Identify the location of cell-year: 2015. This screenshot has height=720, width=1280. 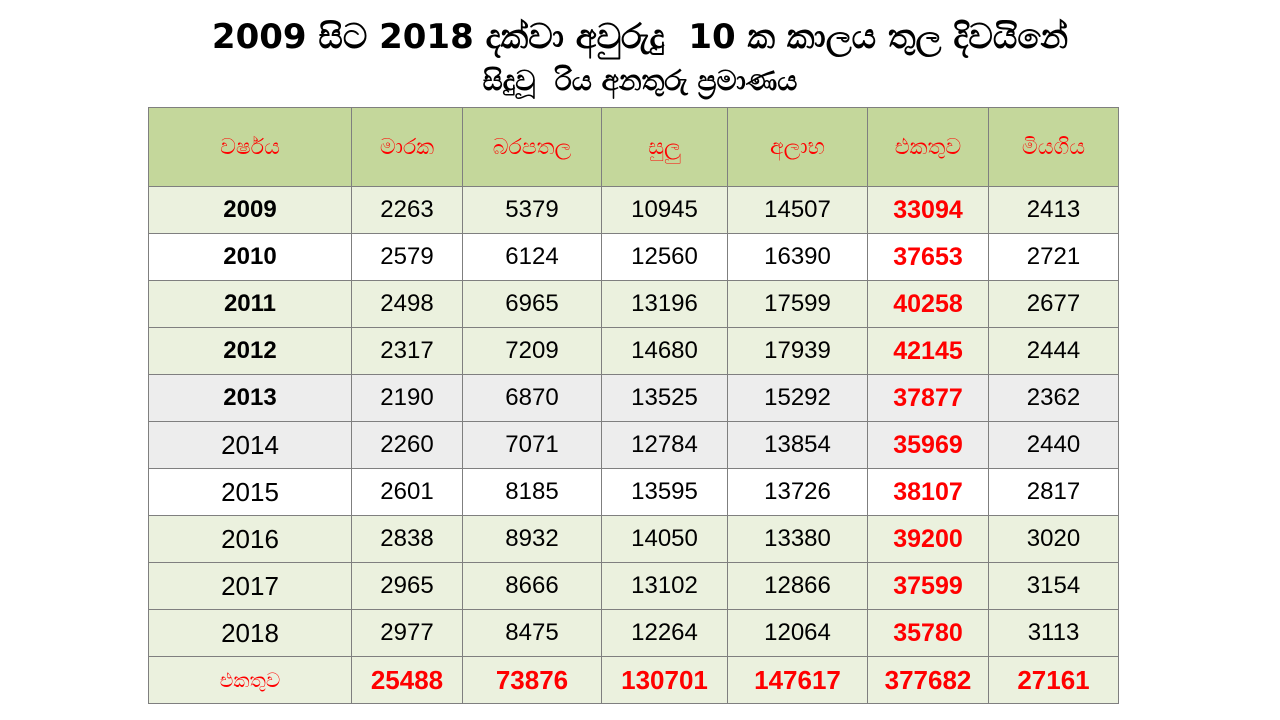
(250, 492).